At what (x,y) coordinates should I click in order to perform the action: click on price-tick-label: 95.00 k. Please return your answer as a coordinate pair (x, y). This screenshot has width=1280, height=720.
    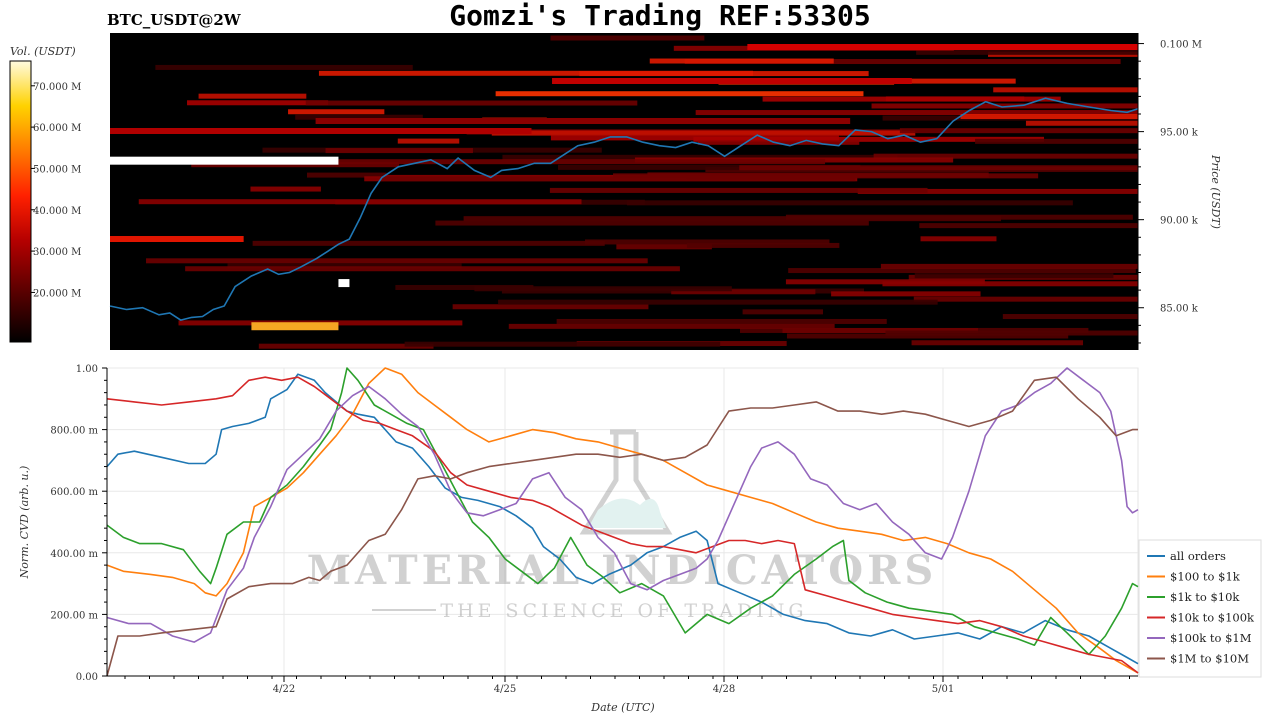
    Looking at the image, I should click on (1179, 133).